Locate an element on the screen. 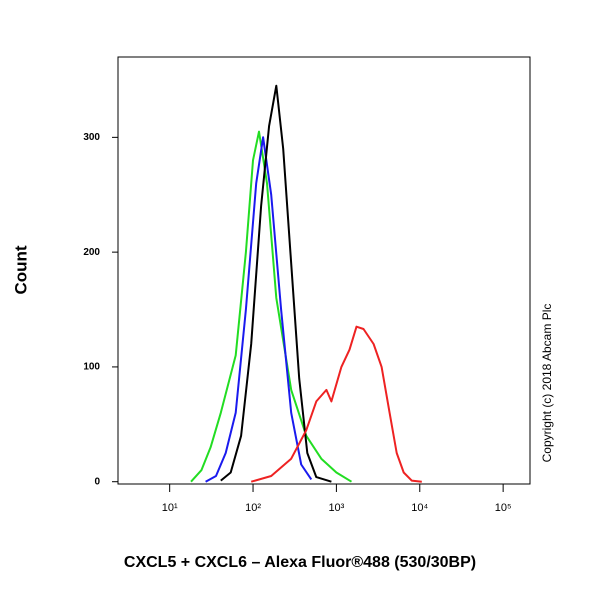 Image resolution: width=600 pixels, height=600 pixels. y-tick-label: 100 is located at coordinates (91, 367).